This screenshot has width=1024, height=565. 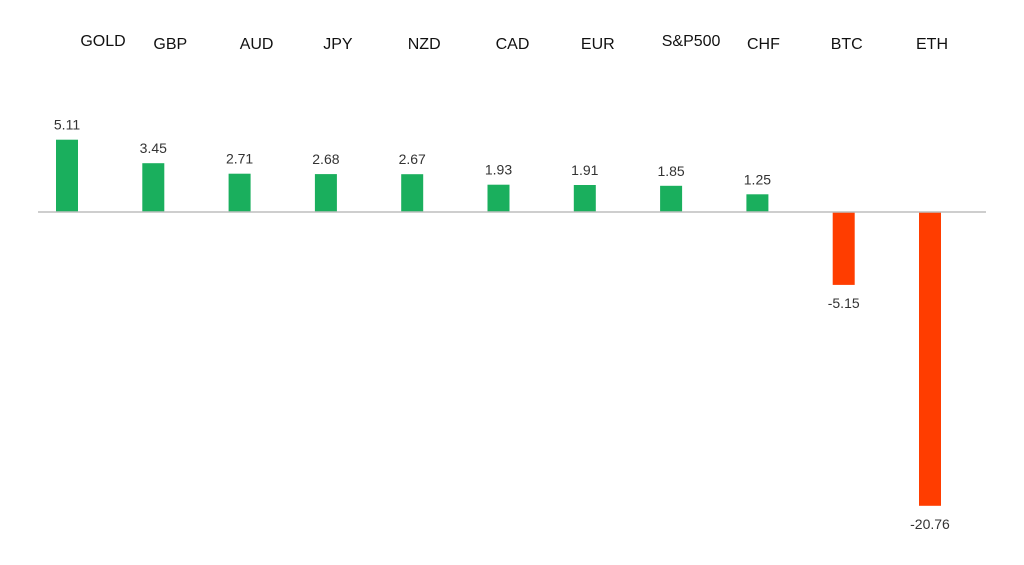 What do you see at coordinates (67, 175) in the screenshot?
I see `bar-gold` at bounding box center [67, 175].